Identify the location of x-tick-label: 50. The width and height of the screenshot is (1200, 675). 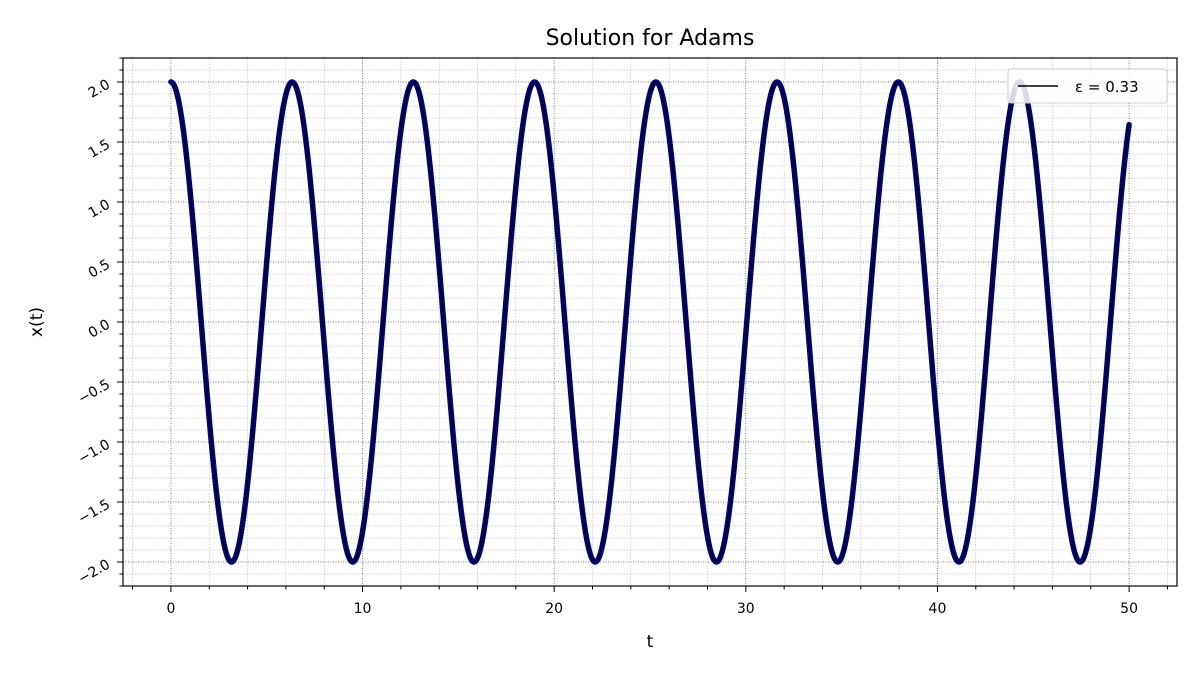
(1129, 609).